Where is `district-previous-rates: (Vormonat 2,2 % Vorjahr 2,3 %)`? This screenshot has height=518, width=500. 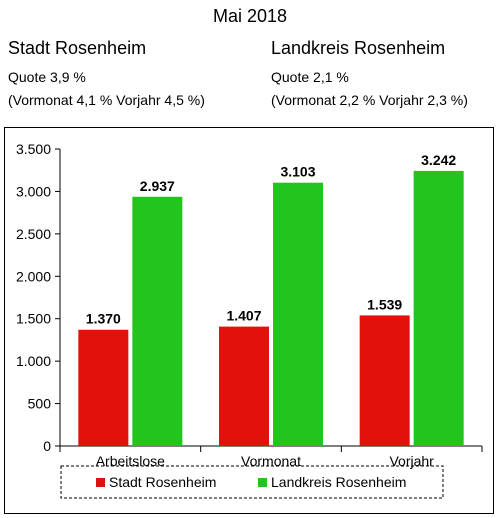 district-previous-rates: (Vormonat 2,2 % Vorjahr 2,3 %) is located at coordinates (369, 100).